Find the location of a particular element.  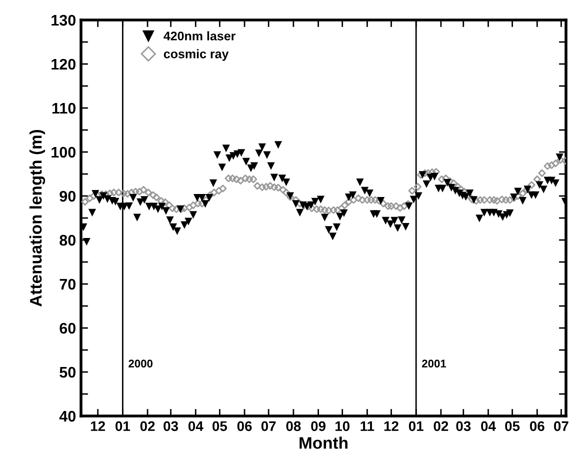

x-tick-label: 11 is located at coordinates (367, 426).